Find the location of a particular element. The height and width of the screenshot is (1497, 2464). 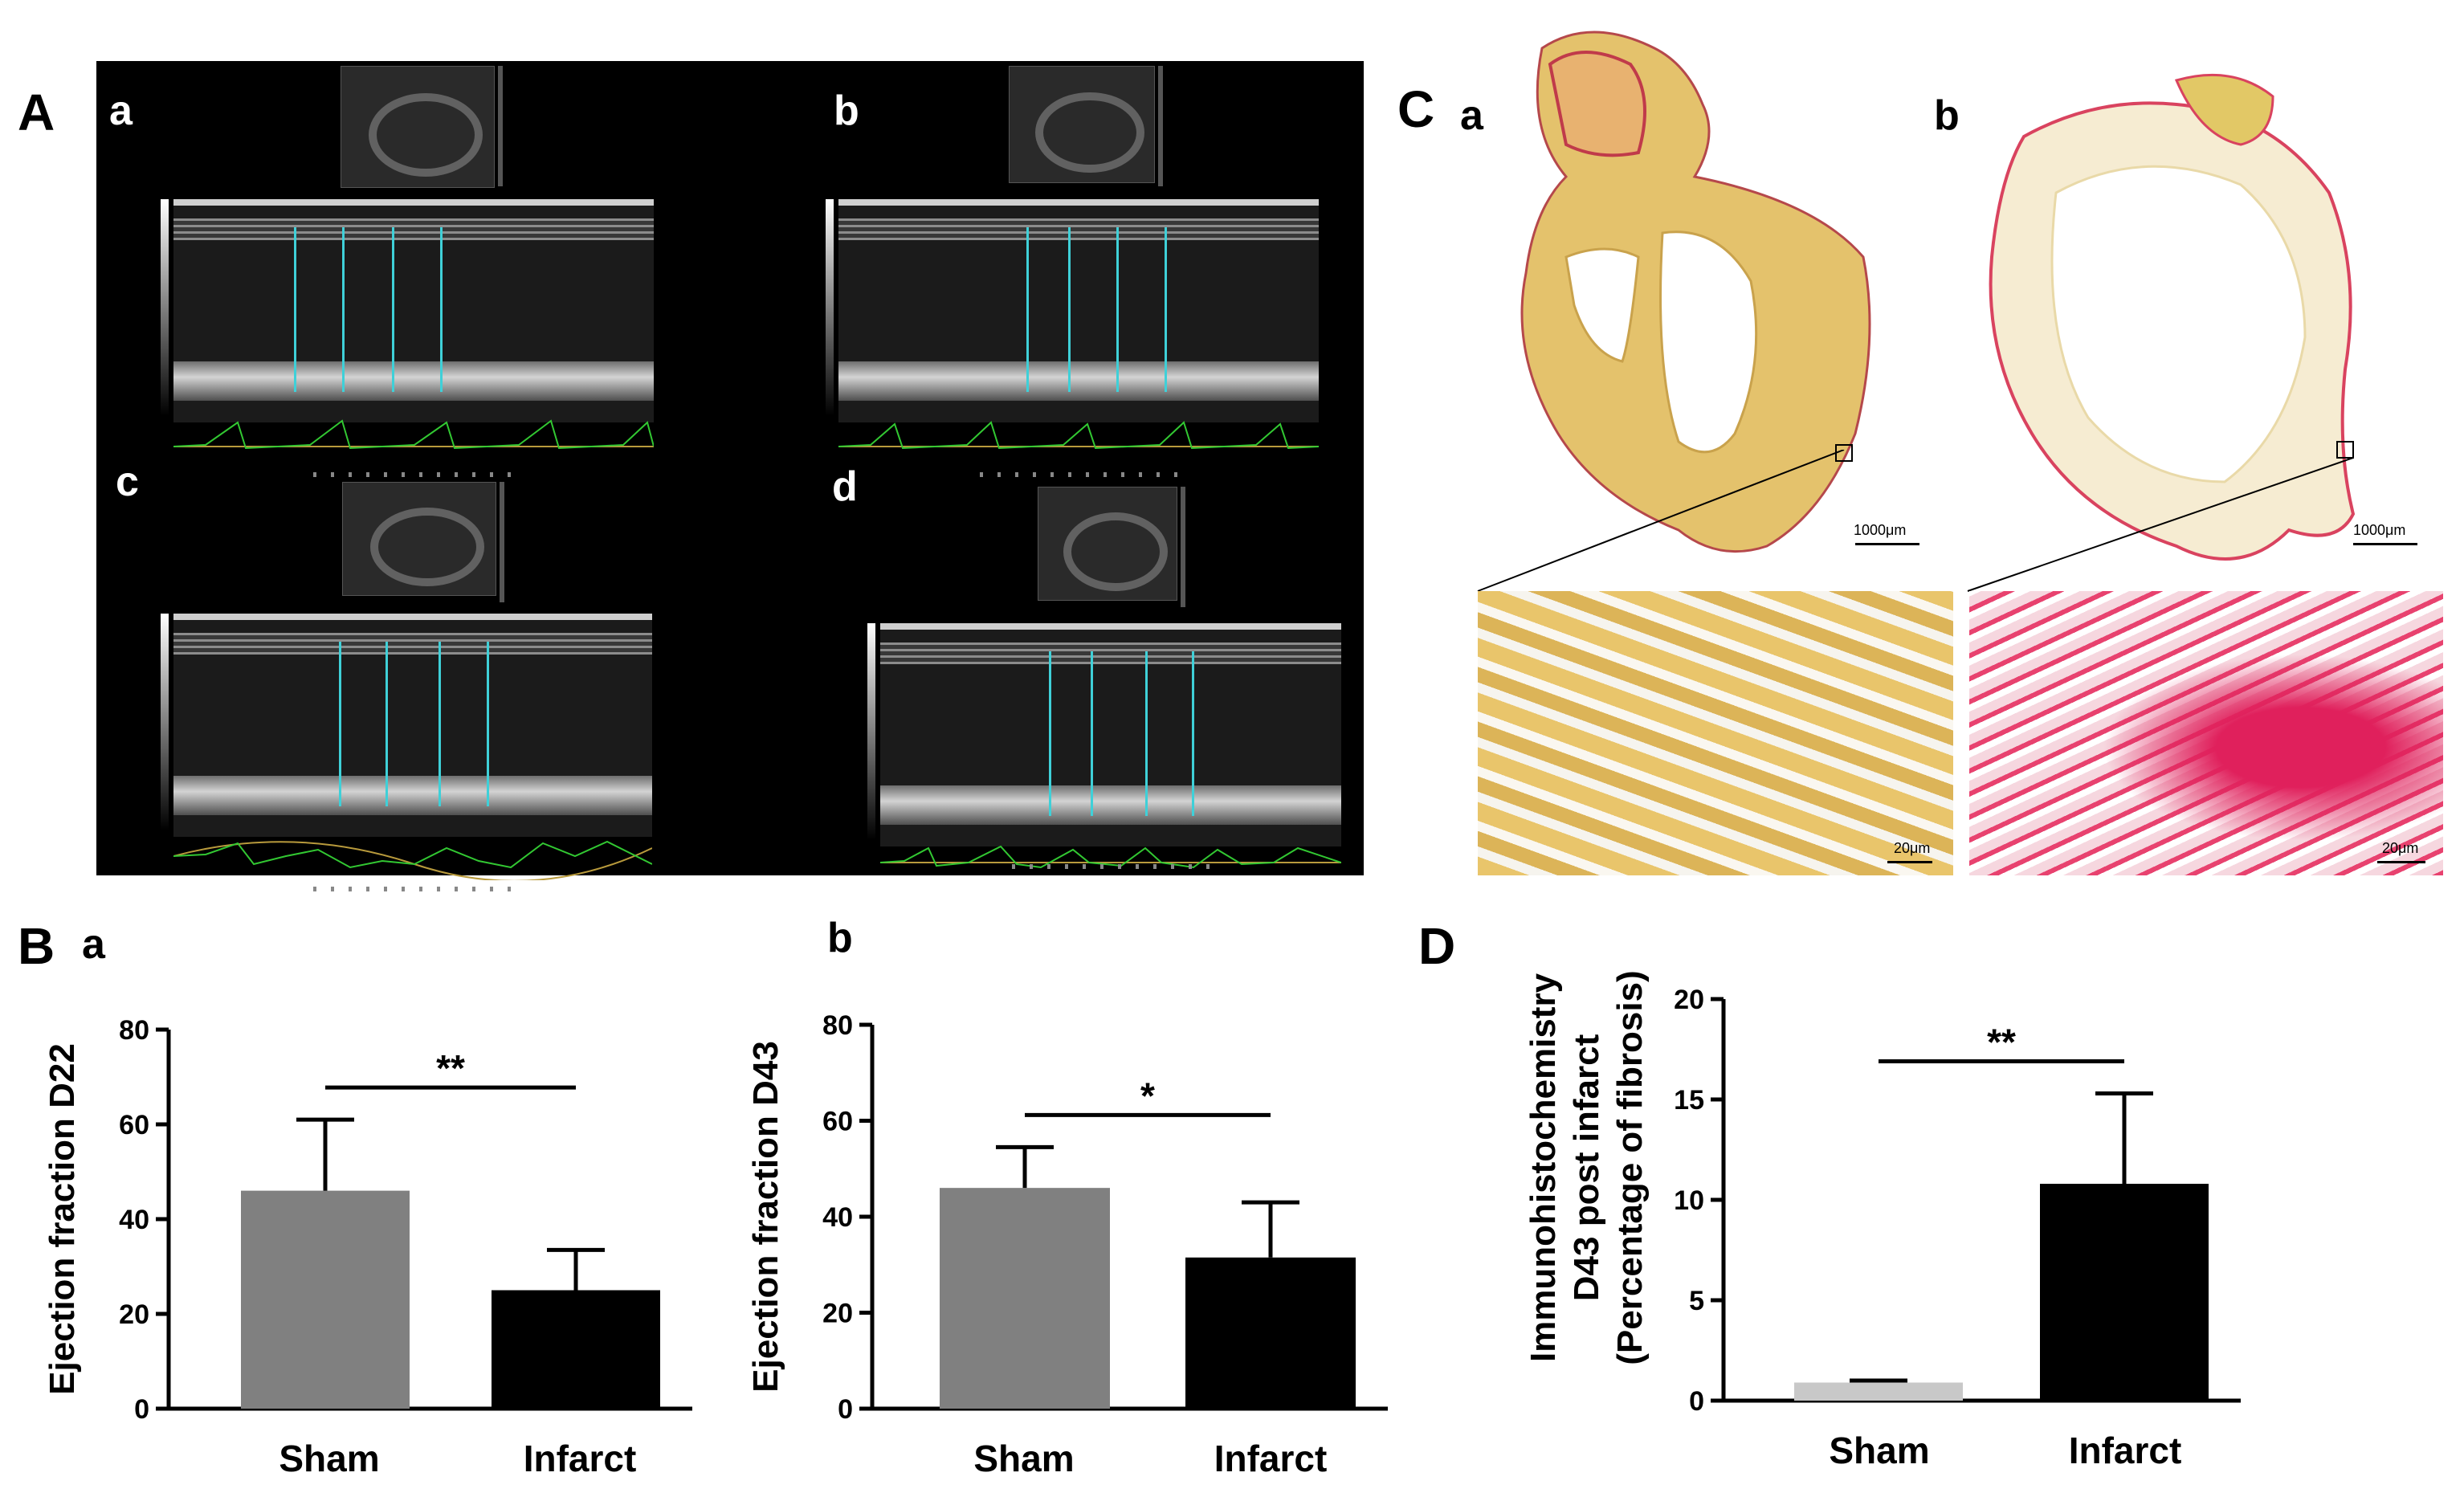

chart-sub-letter-a: a is located at coordinates (93, 945).